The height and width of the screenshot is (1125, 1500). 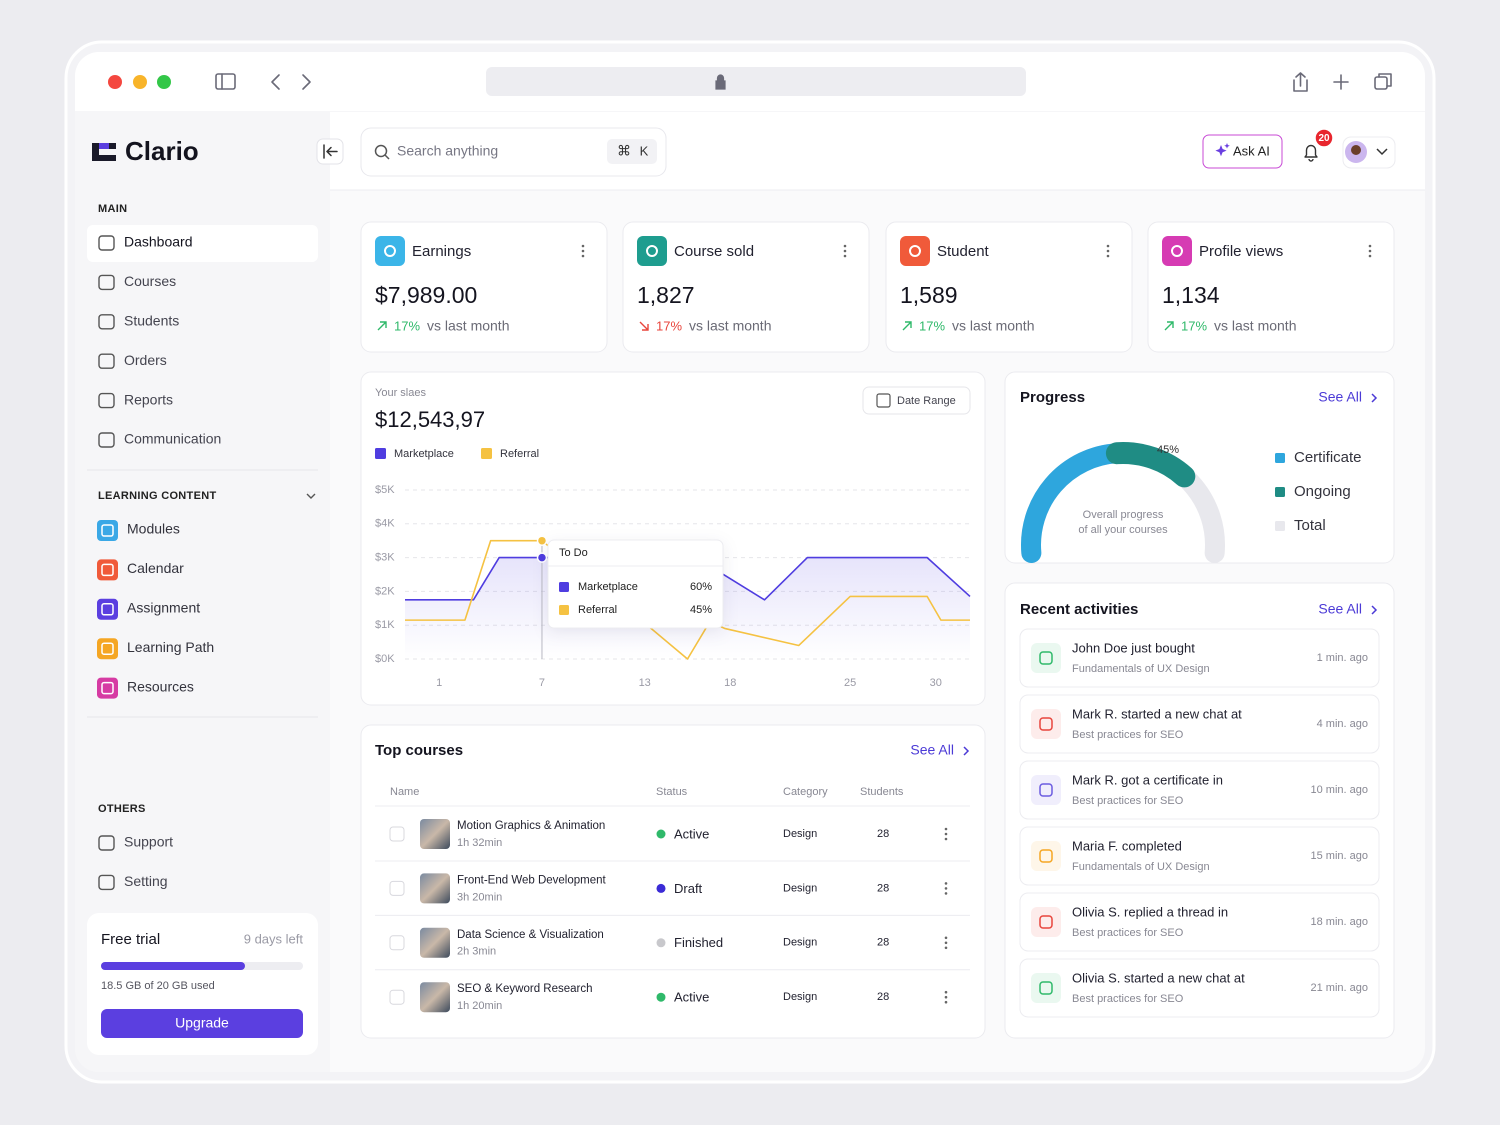 I want to click on shortcut-box, so click(x=632, y=151).